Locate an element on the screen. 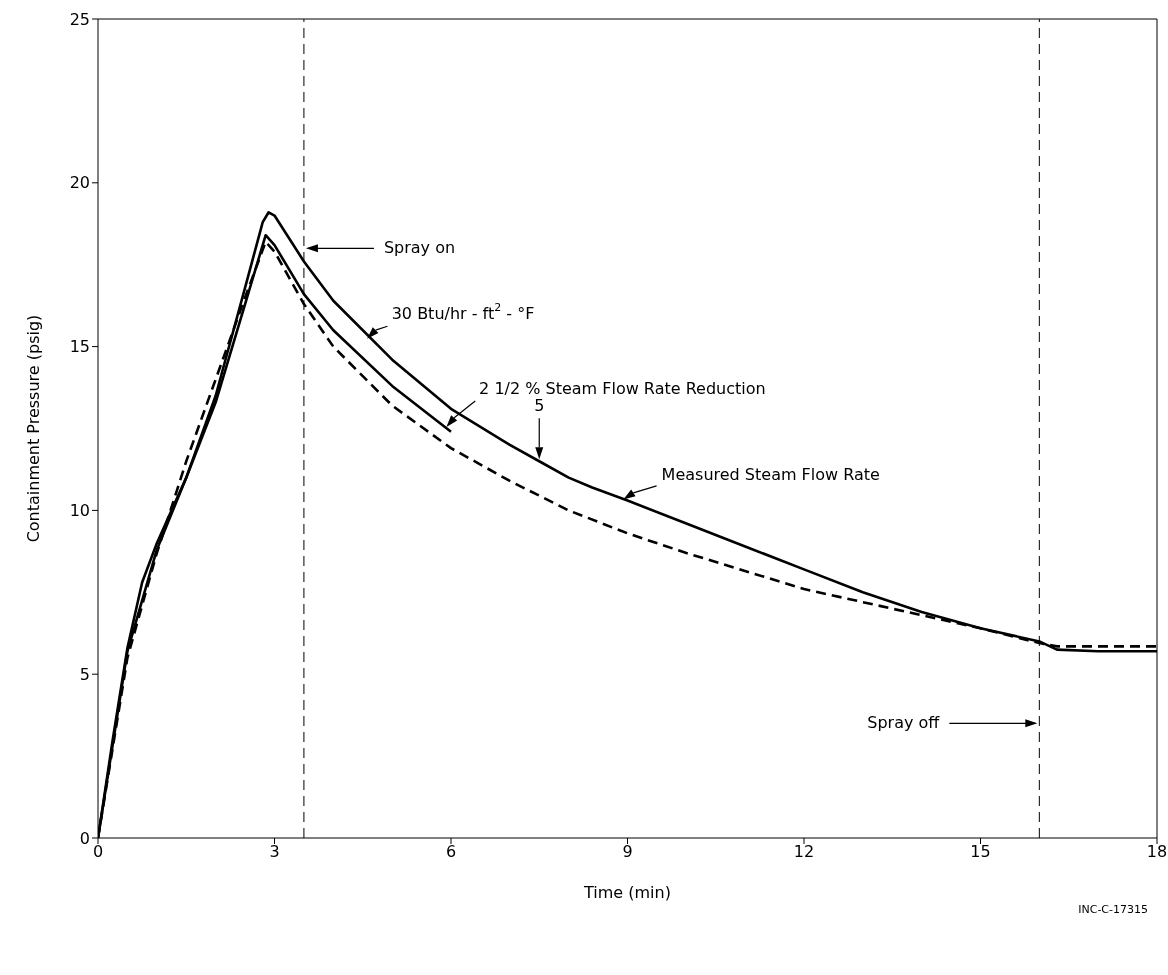 The height and width of the screenshot is (975, 1168). x-tick-label: 3 is located at coordinates (274, 852).